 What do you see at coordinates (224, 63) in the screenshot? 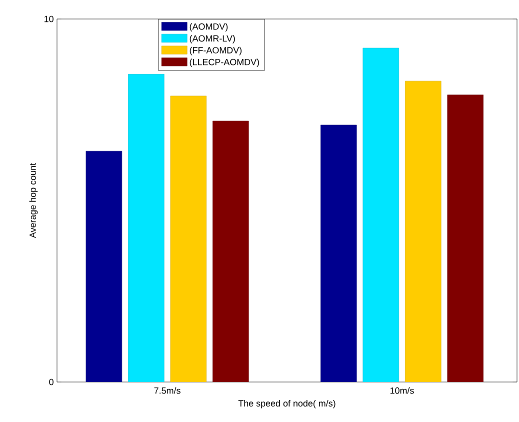
I see `legend-label: (LLECP-AOMDV)` at bounding box center [224, 63].